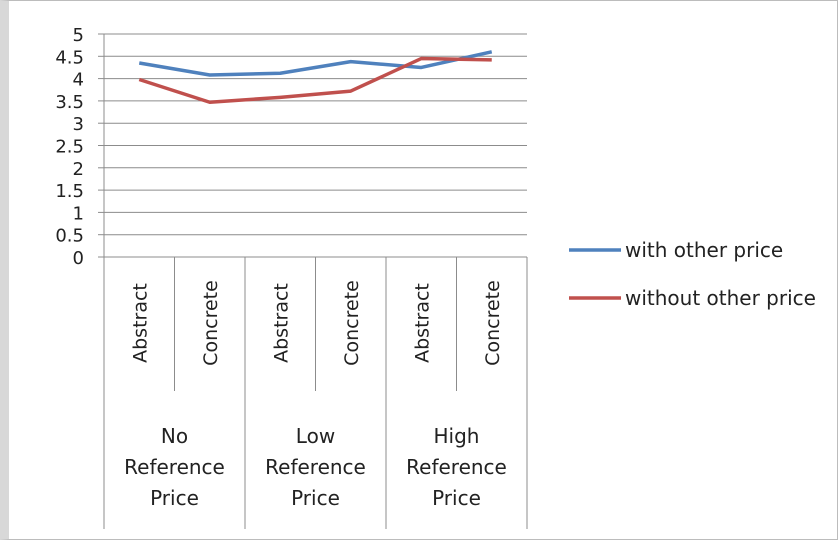  I want to click on y-tick-label: 1.5, so click(69, 191).